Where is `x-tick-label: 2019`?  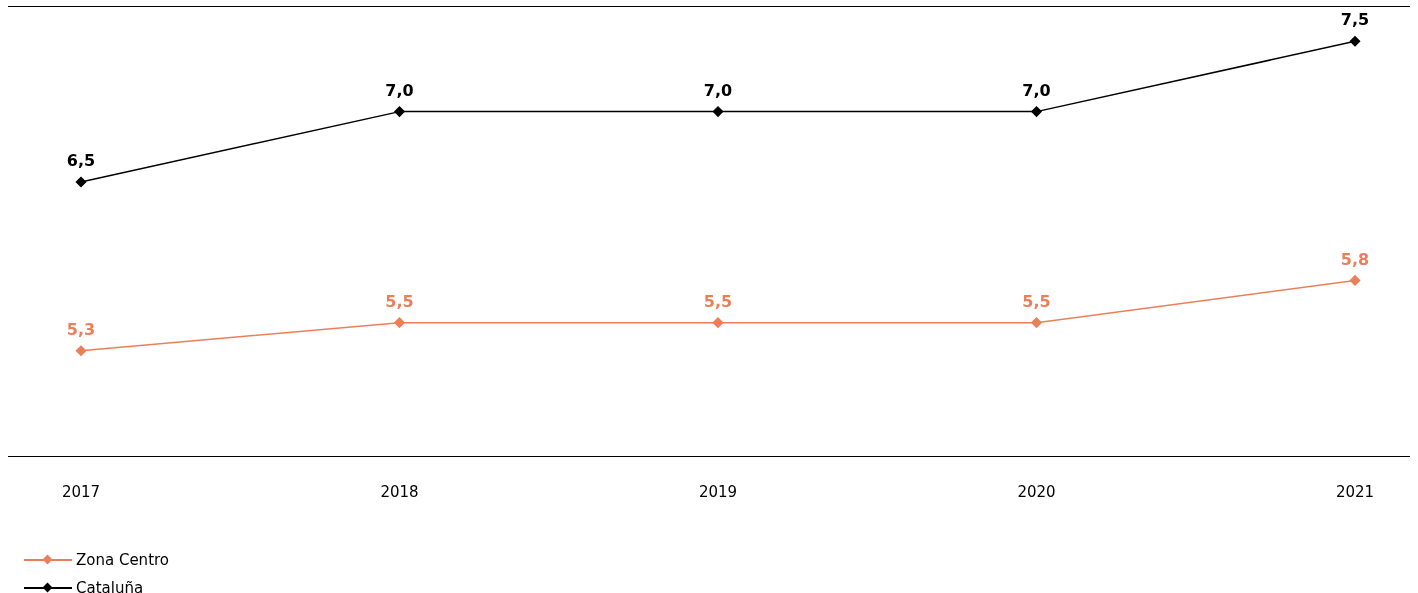 x-tick-label: 2019 is located at coordinates (718, 491).